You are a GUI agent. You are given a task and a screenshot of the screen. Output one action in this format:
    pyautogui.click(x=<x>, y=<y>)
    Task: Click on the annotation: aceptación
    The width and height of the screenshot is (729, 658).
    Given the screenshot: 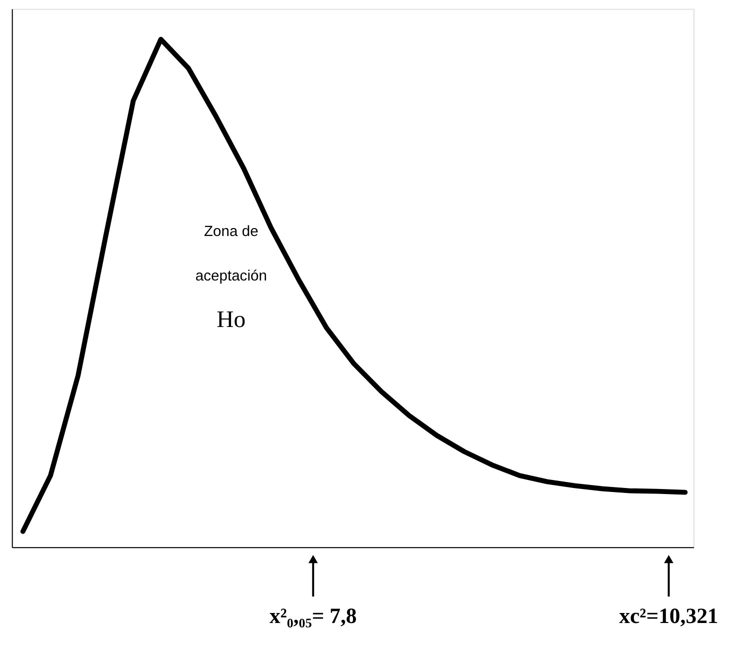 What is the action you would take?
    pyautogui.click(x=231, y=276)
    